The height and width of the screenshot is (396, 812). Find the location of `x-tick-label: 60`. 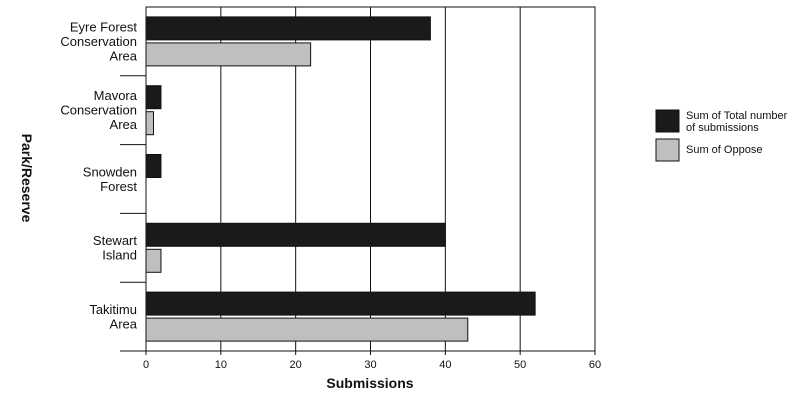

x-tick-label: 60 is located at coordinates (595, 365).